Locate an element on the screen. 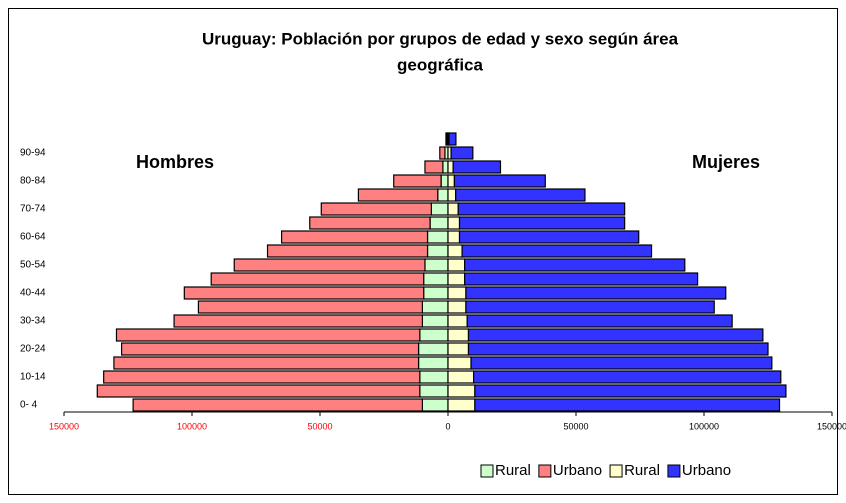  x-tick-label: 0 is located at coordinates (447, 426).